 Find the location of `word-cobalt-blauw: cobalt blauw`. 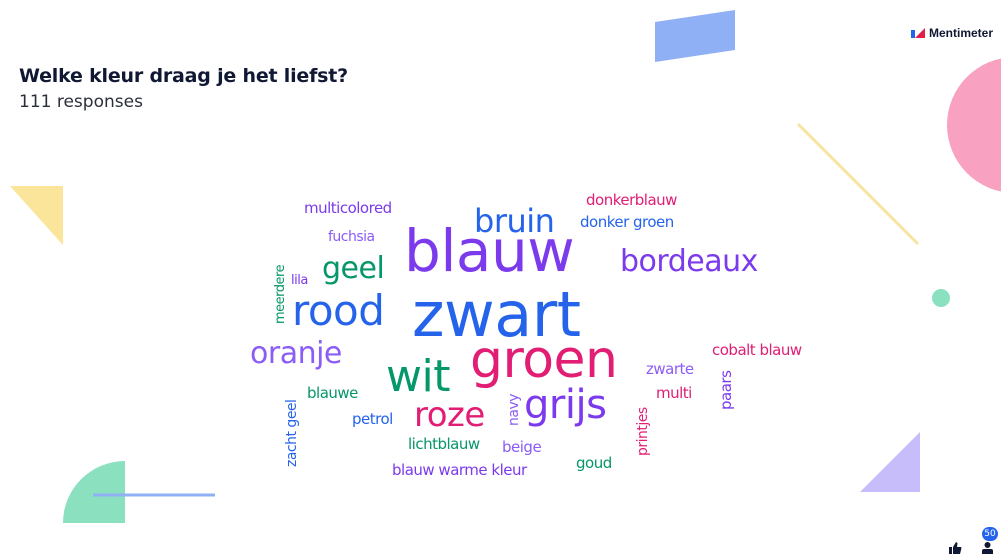

word-cobalt-blauw: cobalt blauw is located at coordinates (757, 350).